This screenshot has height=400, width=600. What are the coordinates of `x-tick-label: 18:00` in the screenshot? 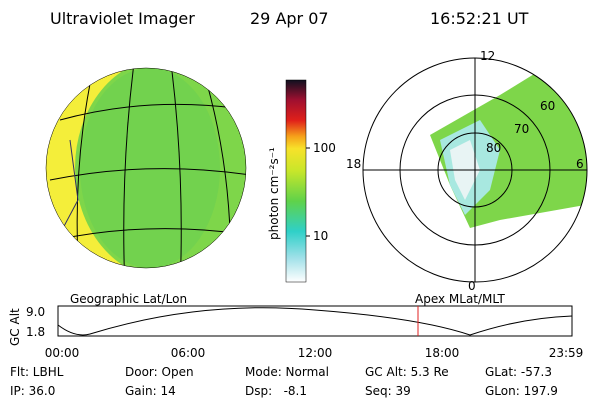 It's located at (442, 353).